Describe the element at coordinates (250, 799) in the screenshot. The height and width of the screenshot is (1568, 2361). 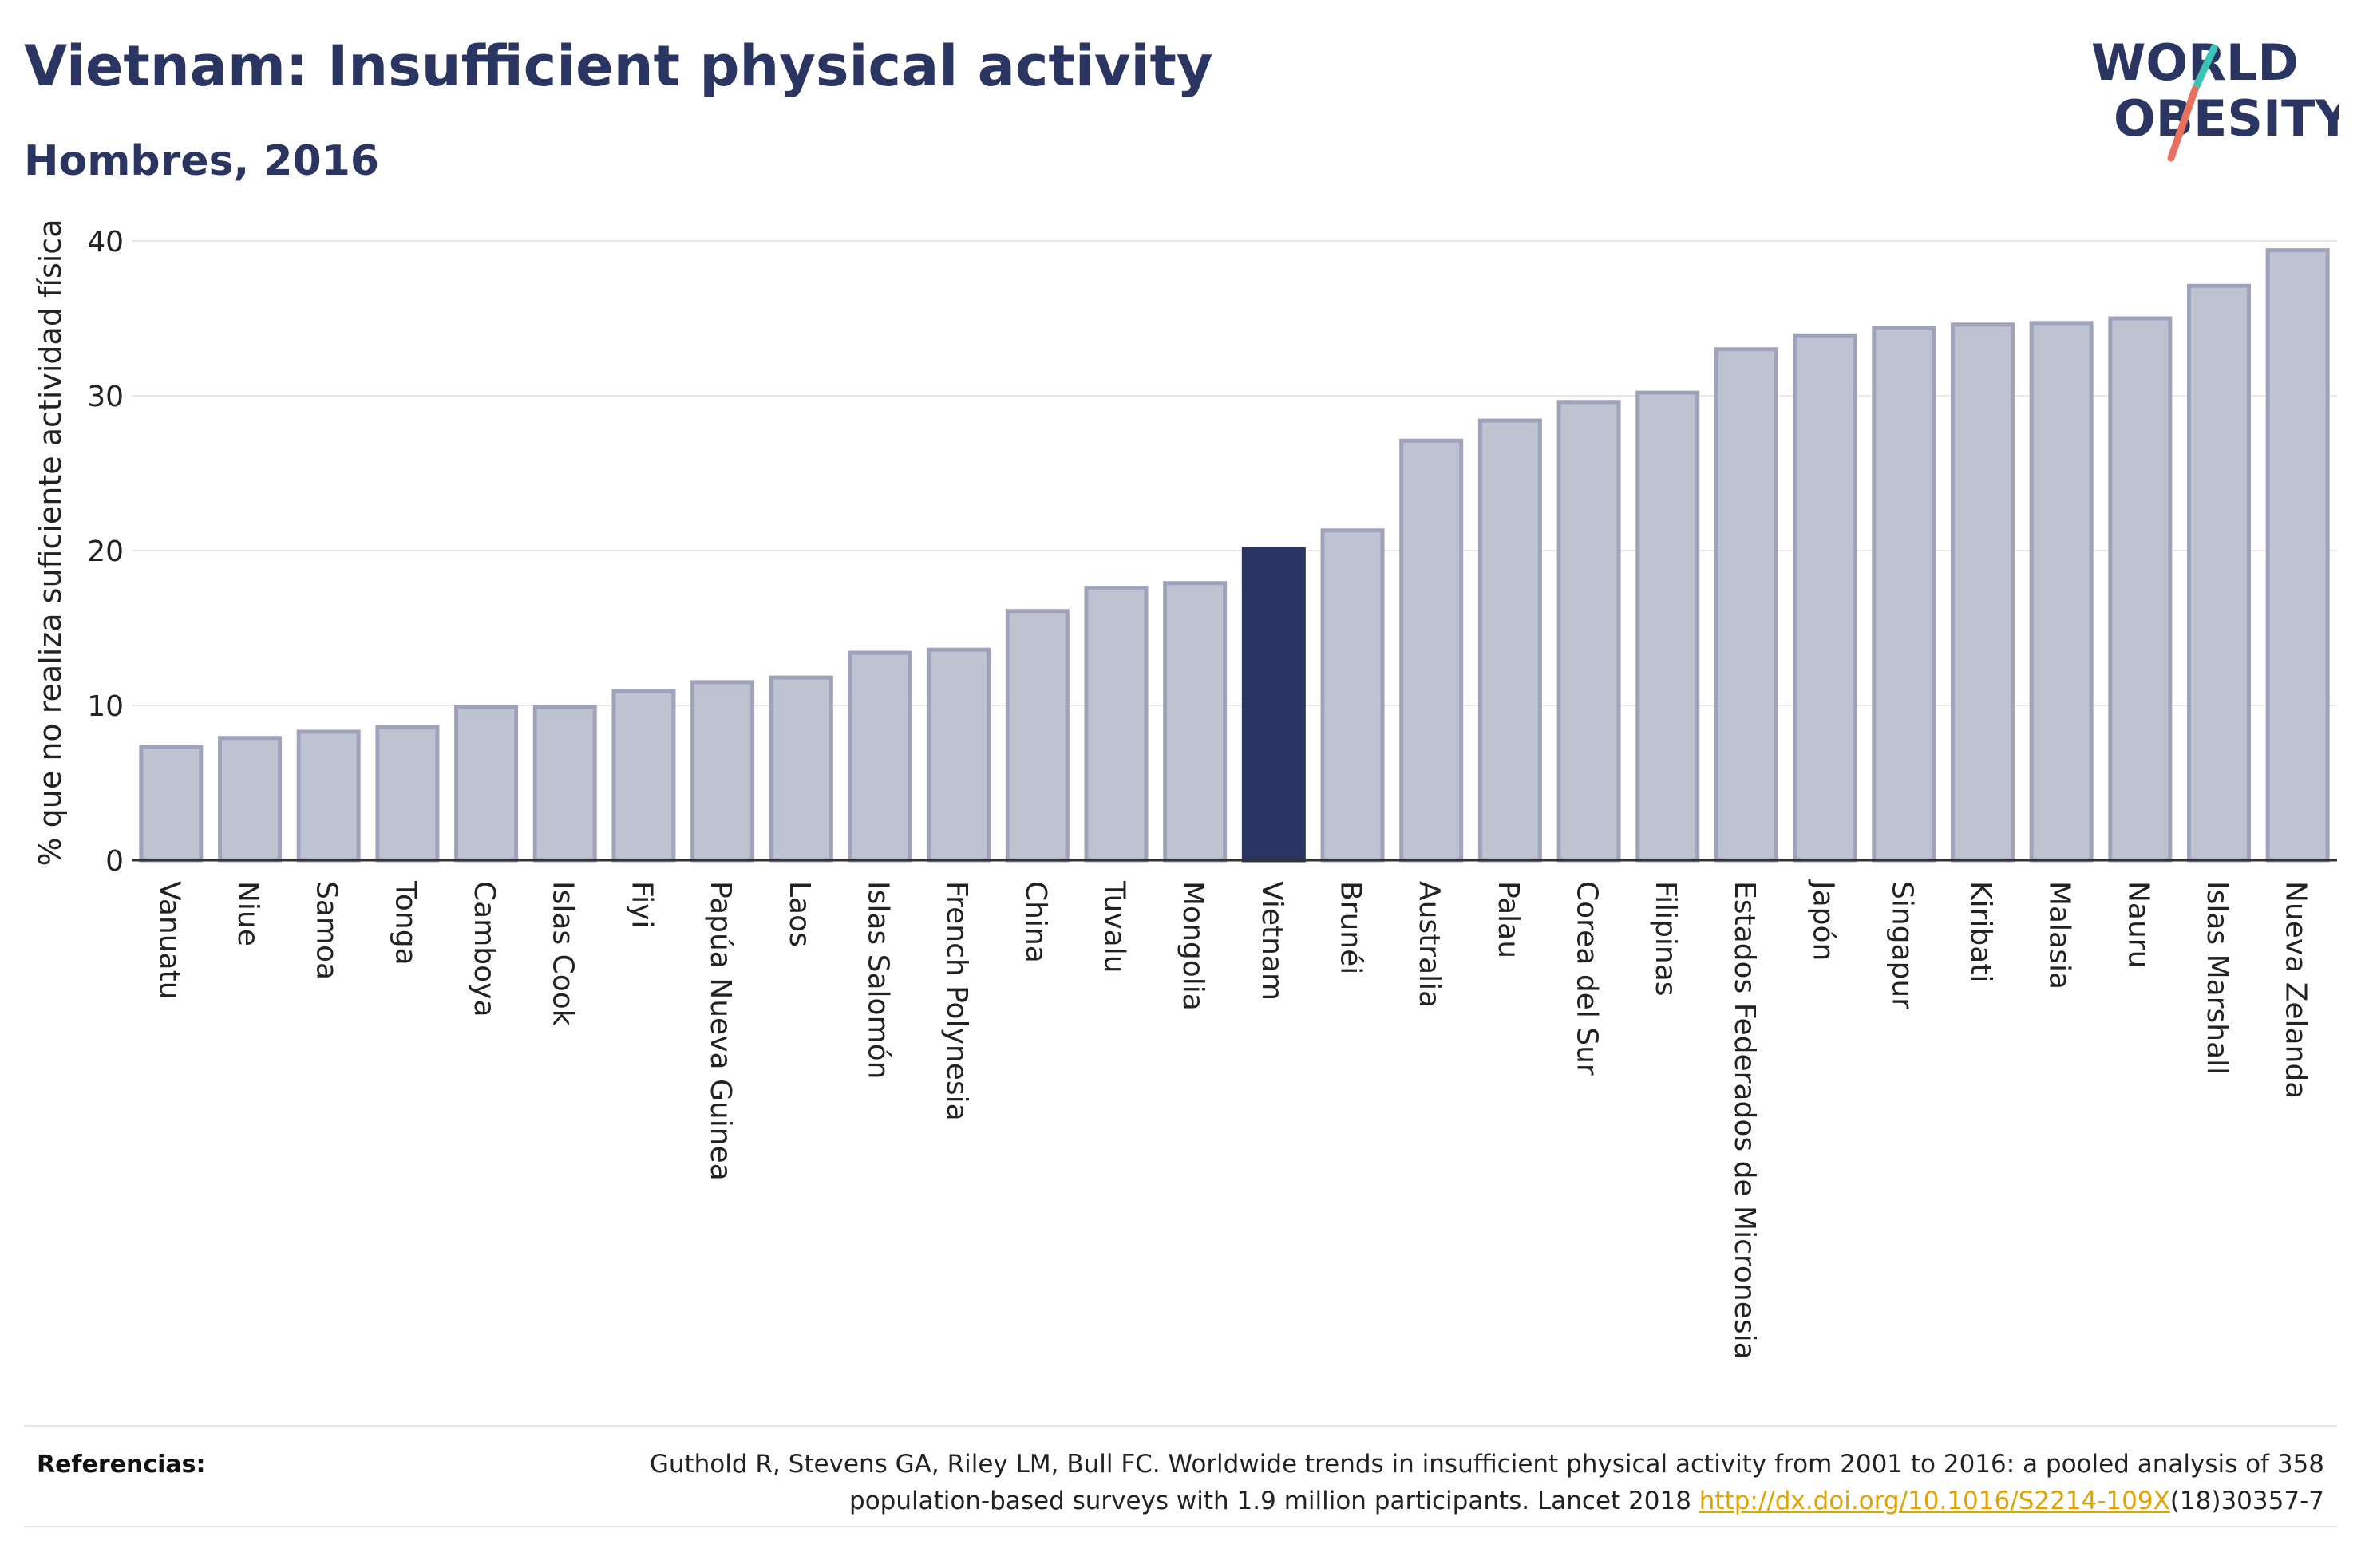
I see `bar-niue` at that location.